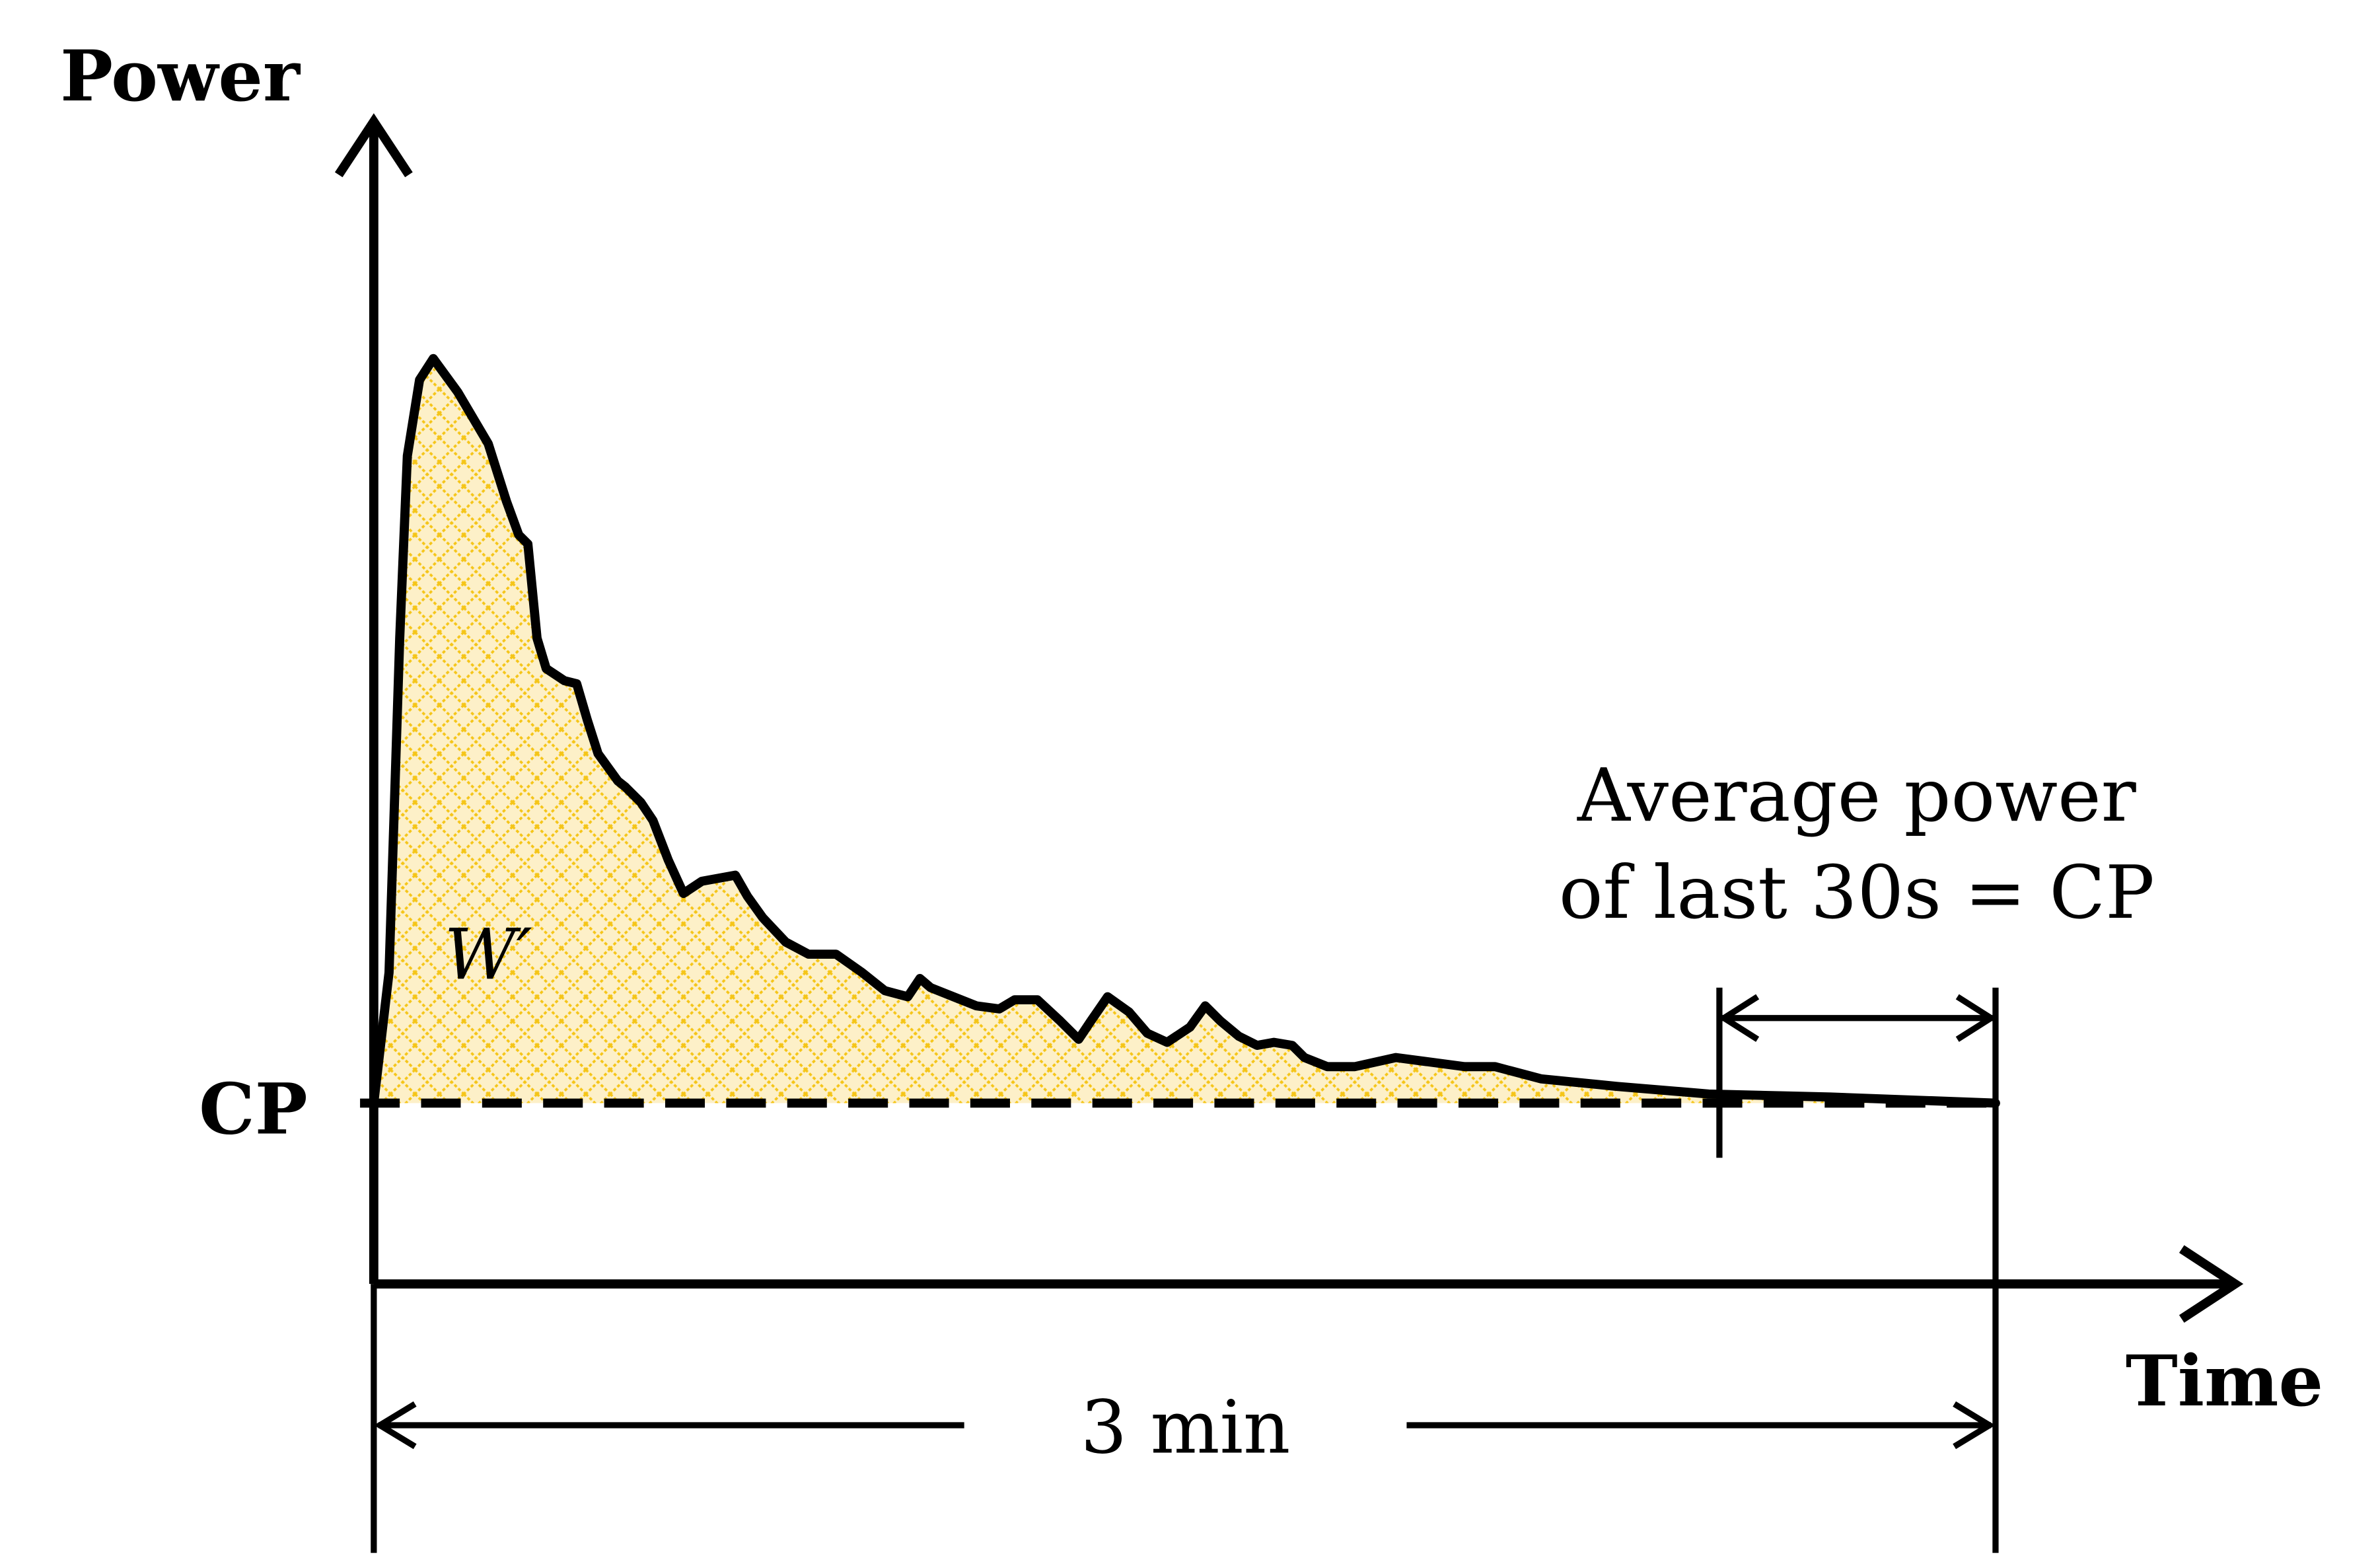 Image resolution: width=2380 pixels, height=1562 pixels. I want to click on y-axis-arrowhead, so click(373, 145).